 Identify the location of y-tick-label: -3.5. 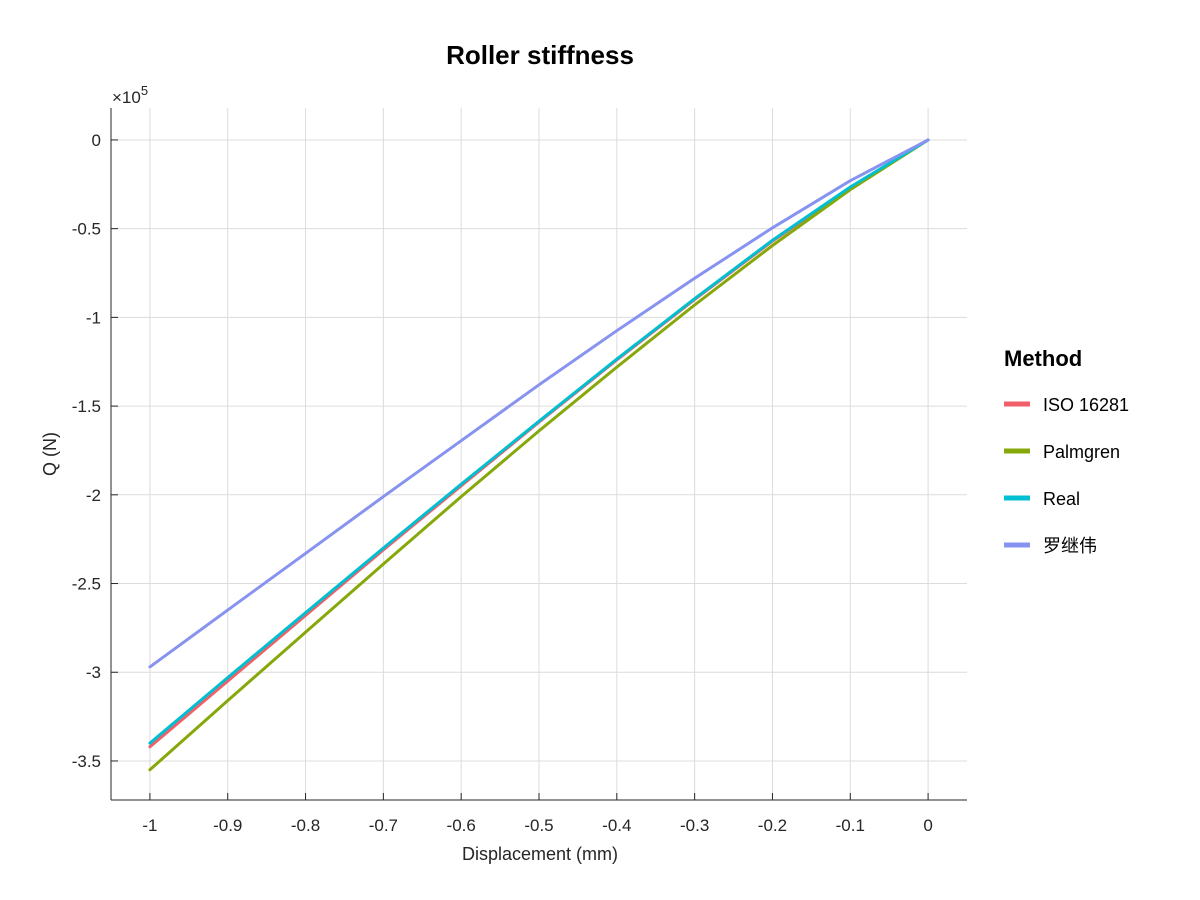
(86, 761).